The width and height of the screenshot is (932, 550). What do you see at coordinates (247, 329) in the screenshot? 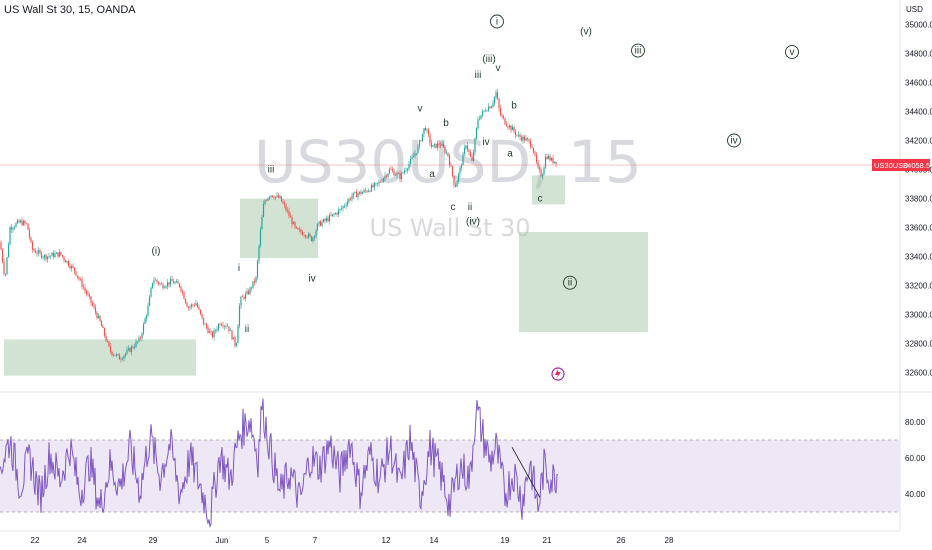
I see `wave-label: ii` at bounding box center [247, 329].